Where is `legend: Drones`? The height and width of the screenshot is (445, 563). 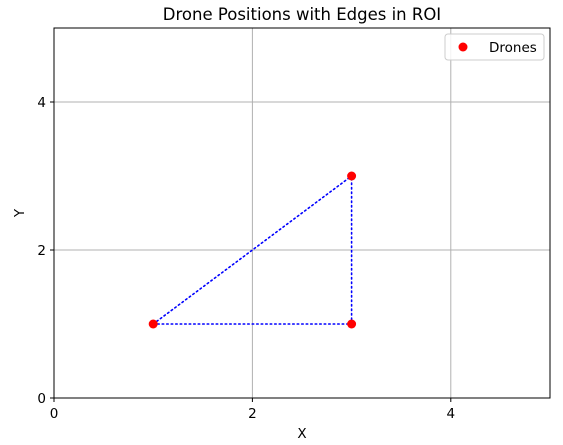
legend: Drones is located at coordinates (494, 47).